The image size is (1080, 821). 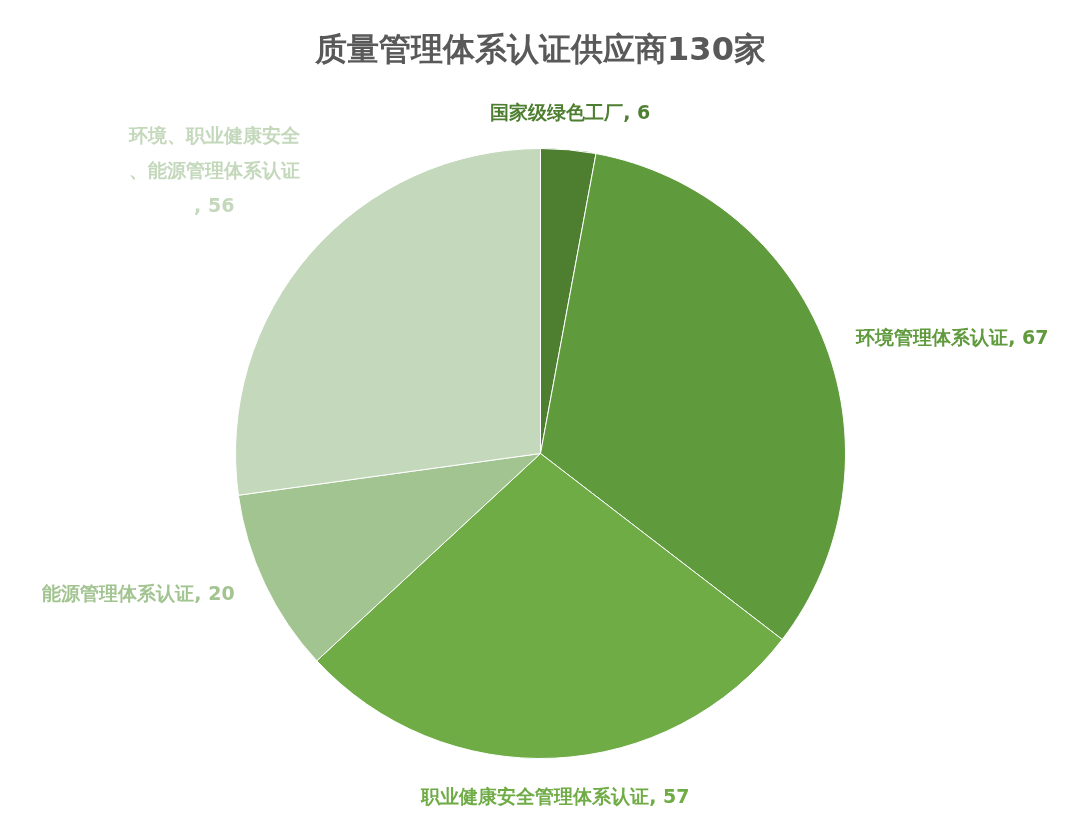 I want to click on slice-label: 环境、职业健康安全、能源管理体系认证, 56, so click(x=214, y=170).